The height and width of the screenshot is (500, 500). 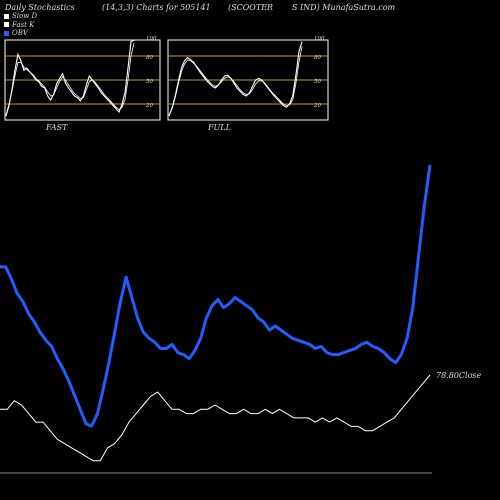 I want to click on legend-item-slow-d: Slow D, so click(x=20, y=16).